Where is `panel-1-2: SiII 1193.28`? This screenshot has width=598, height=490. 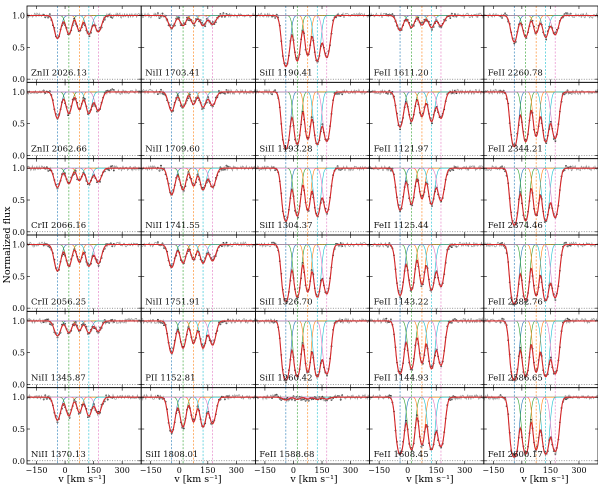 panel-1-2: SiII 1193.28 is located at coordinates (312, 120).